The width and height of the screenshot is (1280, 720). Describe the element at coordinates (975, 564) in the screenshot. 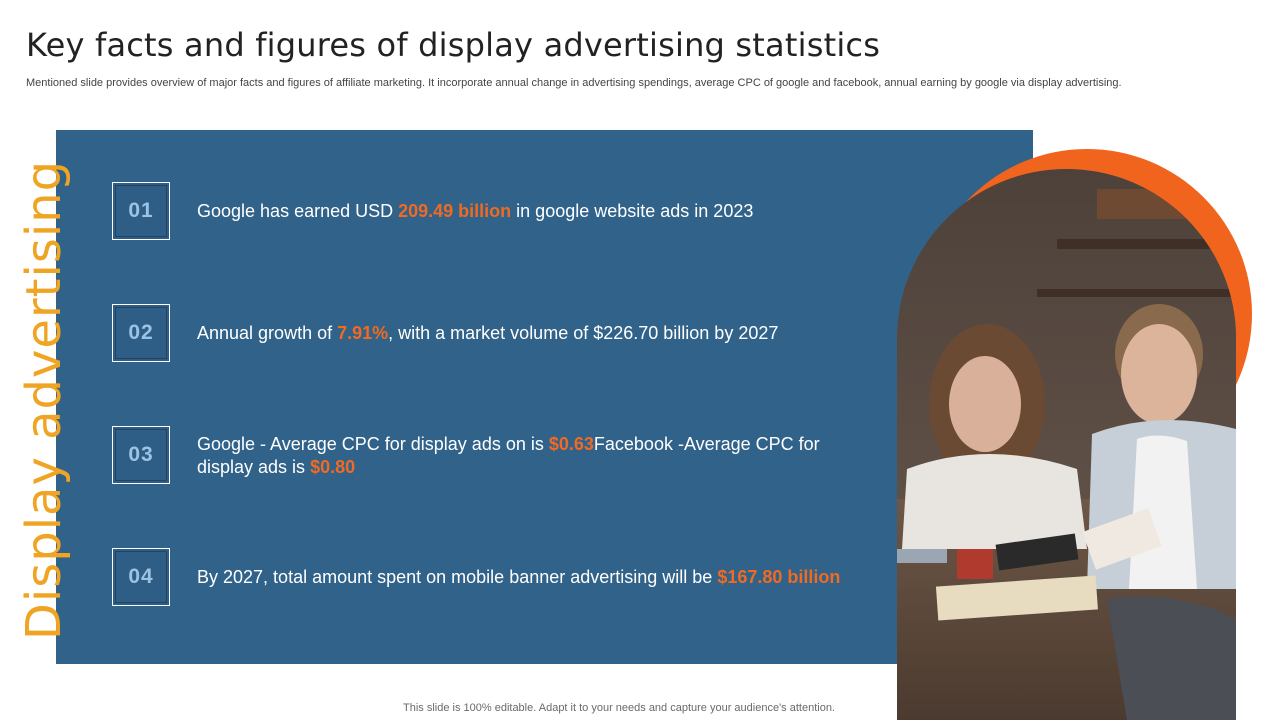

I see `photo-cube` at that location.